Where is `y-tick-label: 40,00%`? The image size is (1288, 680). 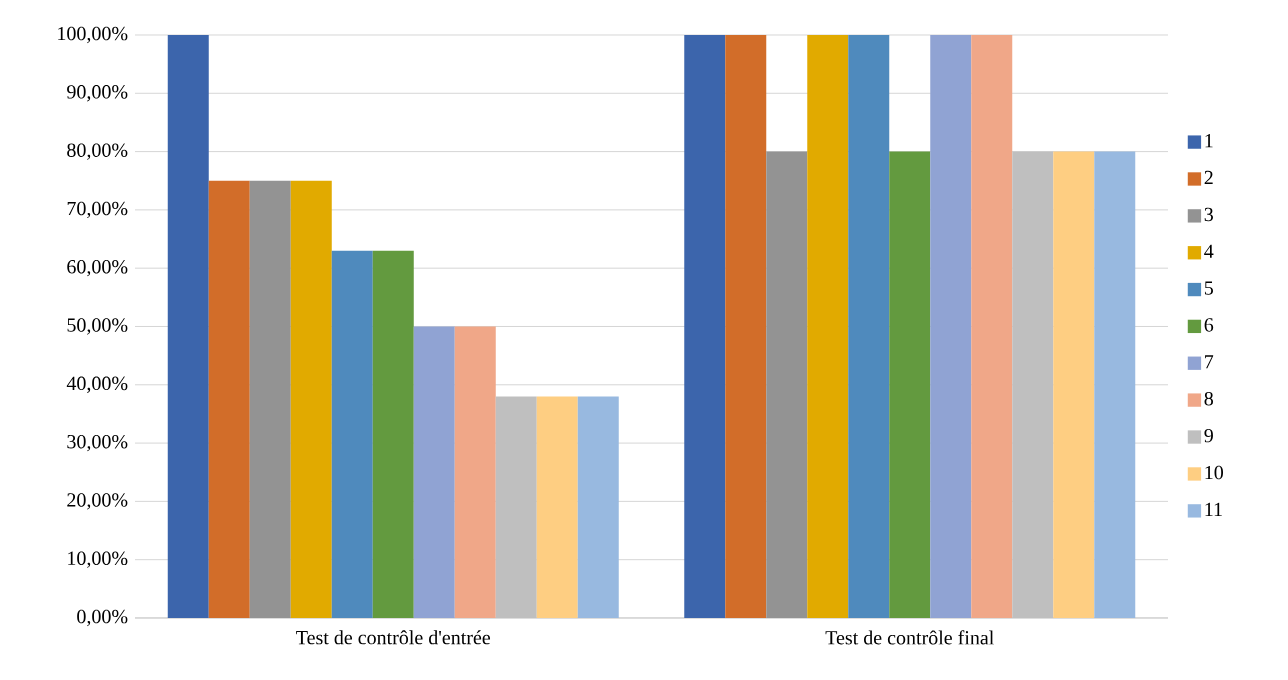 y-tick-label: 40,00% is located at coordinates (97, 384).